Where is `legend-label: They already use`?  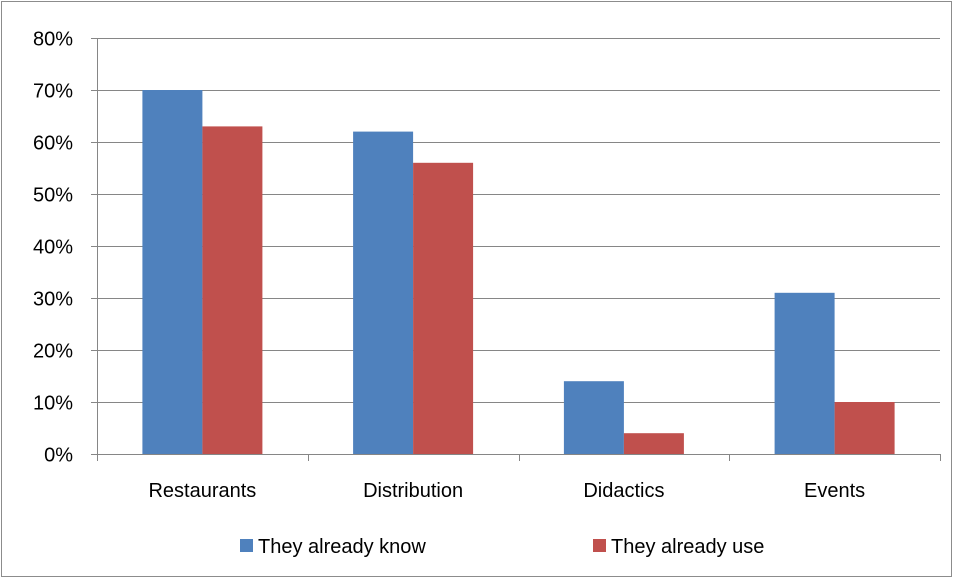 legend-label: They already use is located at coordinates (687, 547).